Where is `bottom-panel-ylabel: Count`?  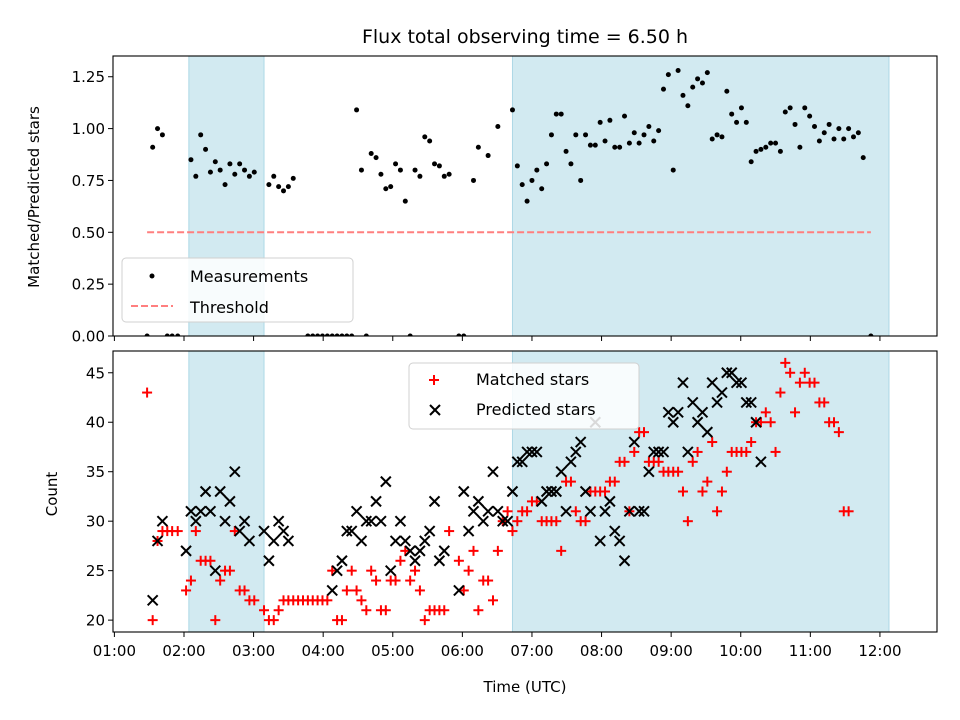
bottom-panel-ylabel: Count is located at coordinates (52, 494).